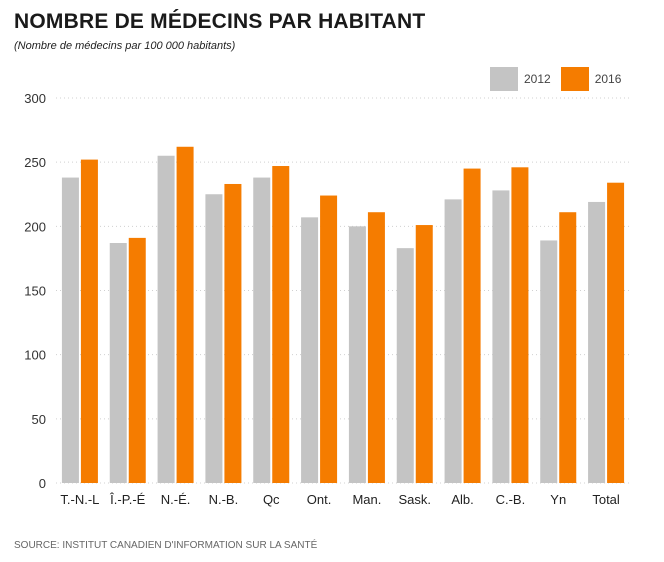 The height and width of the screenshot is (562, 664). I want to click on x-tick-label: Yn, so click(558, 499).